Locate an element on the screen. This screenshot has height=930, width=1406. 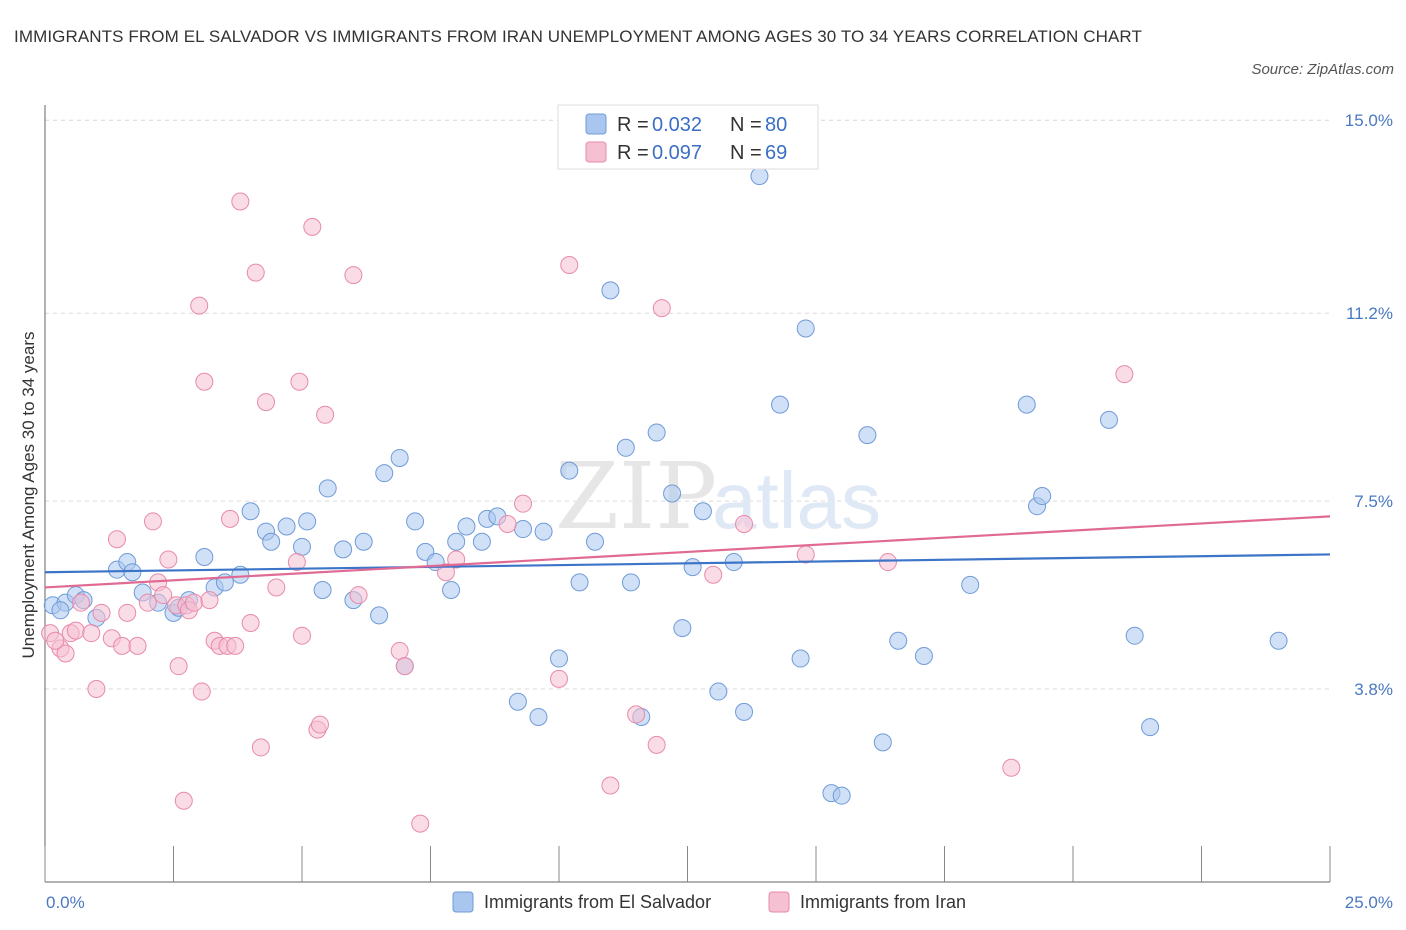
top-legend-n-value-1: 80 is located at coordinates (776, 125).